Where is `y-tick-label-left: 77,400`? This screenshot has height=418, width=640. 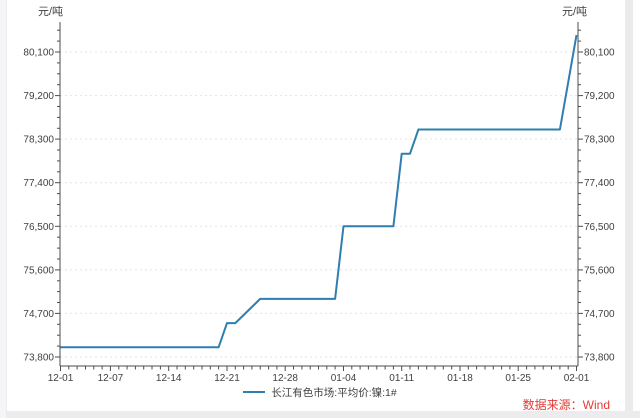
y-tick-label-left: 77,400 is located at coordinates (38, 183).